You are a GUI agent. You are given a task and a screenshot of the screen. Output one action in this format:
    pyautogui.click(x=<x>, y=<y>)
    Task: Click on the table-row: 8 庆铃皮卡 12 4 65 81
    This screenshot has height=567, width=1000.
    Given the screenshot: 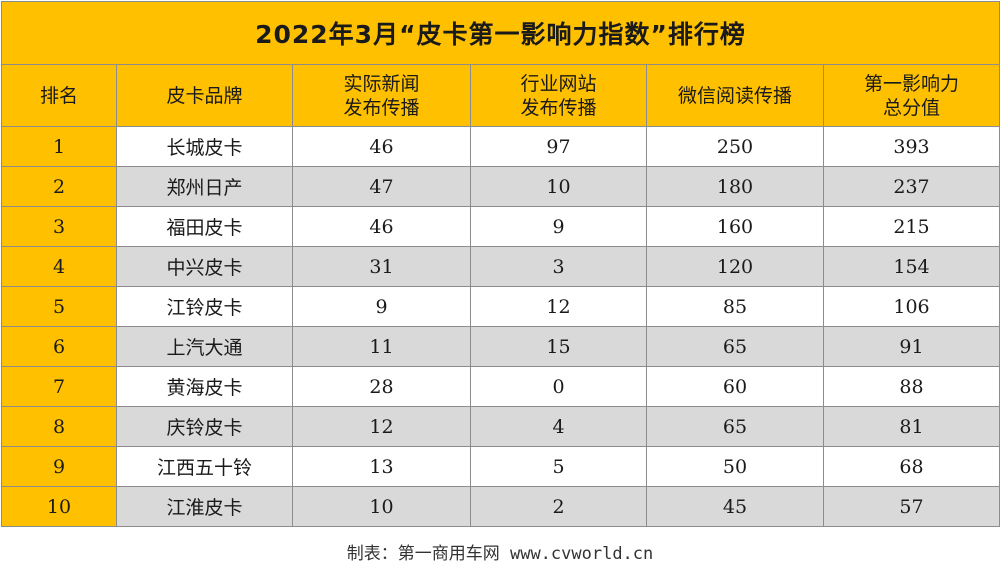 What is the action you would take?
    pyautogui.click(x=500, y=426)
    